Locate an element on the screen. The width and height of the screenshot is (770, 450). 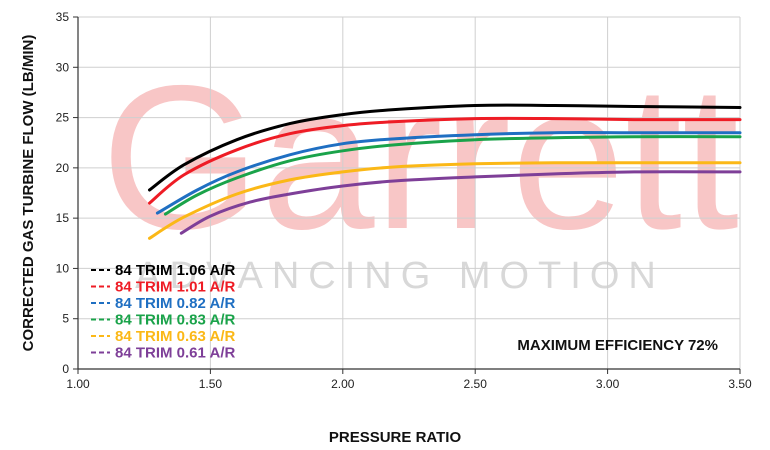
series-line-84-trim-0-82-a-r is located at coordinates (448, 173).